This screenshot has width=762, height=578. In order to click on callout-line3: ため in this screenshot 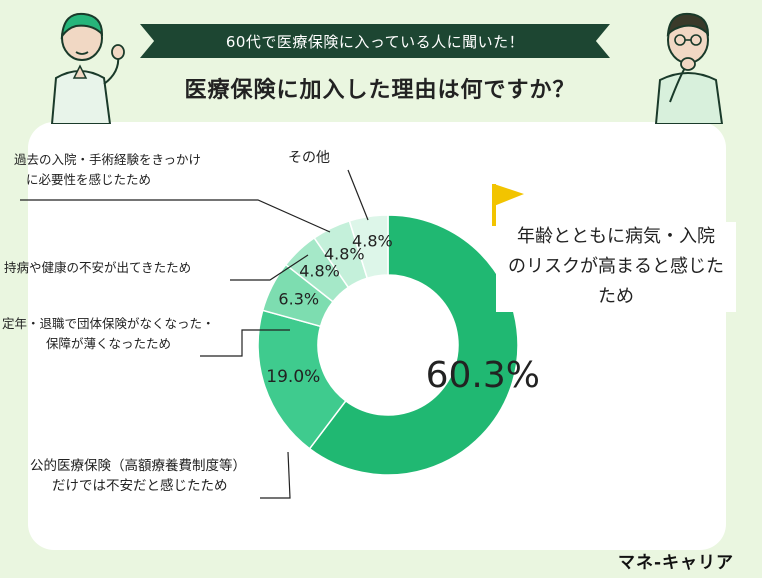, I will do `click(616, 296)`.